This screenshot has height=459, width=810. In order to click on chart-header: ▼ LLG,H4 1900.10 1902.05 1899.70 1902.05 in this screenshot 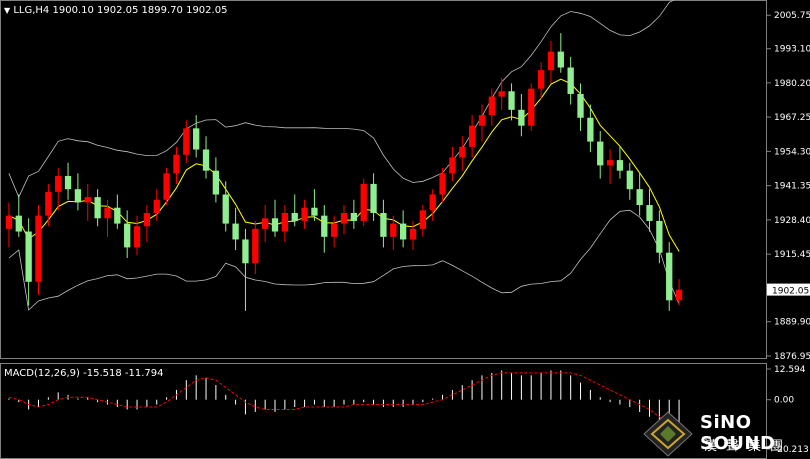, I will do `click(115, 10)`.